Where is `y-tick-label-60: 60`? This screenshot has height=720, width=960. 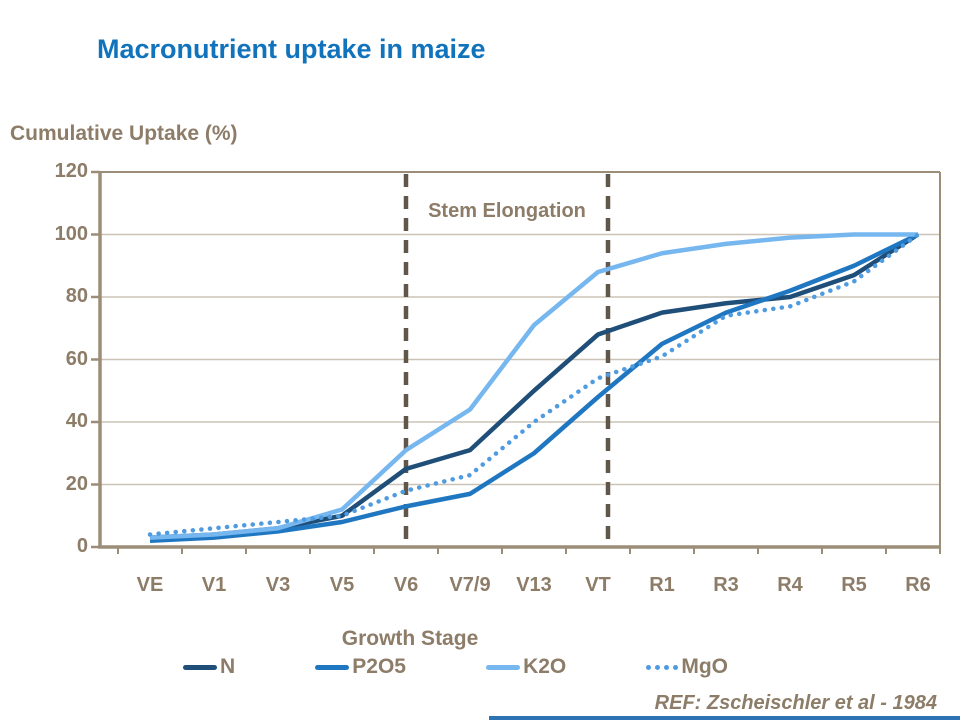
y-tick-label-60: 60 is located at coordinates (76, 358).